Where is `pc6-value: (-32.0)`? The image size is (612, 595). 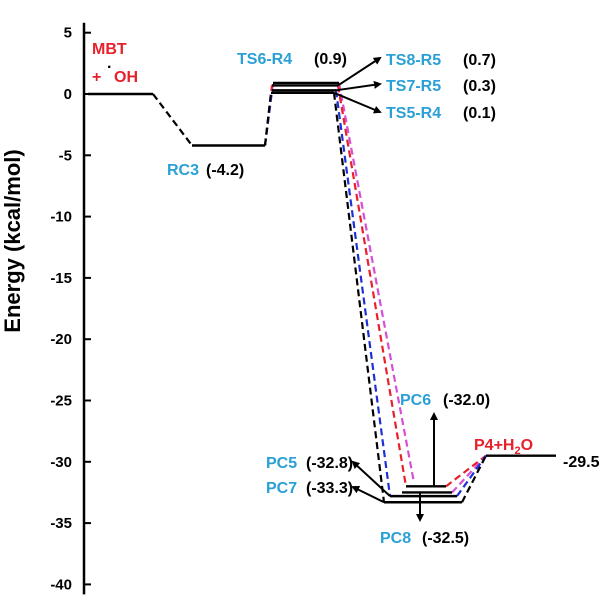
pc6-value: (-32.0) is located at coordinates (466, 400).